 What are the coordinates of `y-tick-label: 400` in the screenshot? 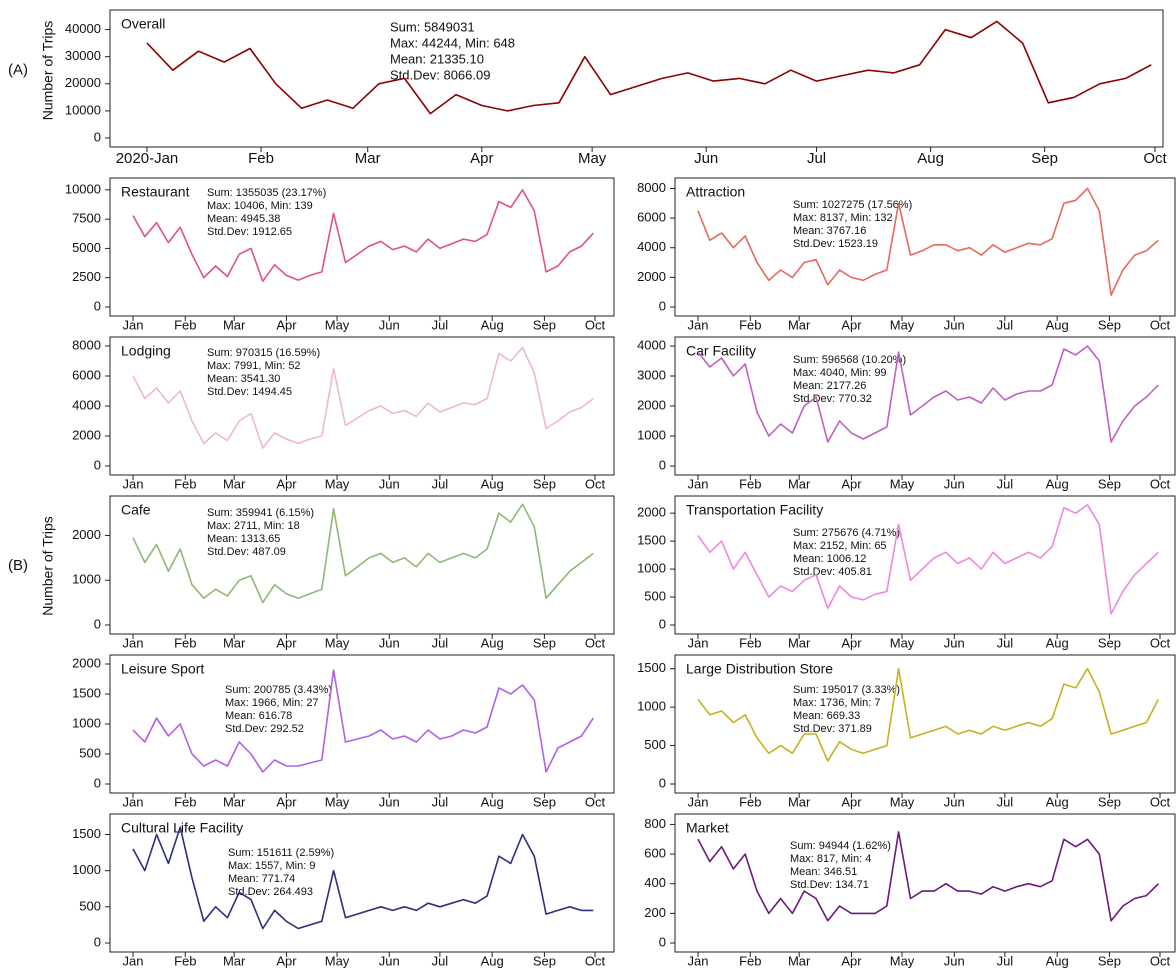 It's located at (655, 882).